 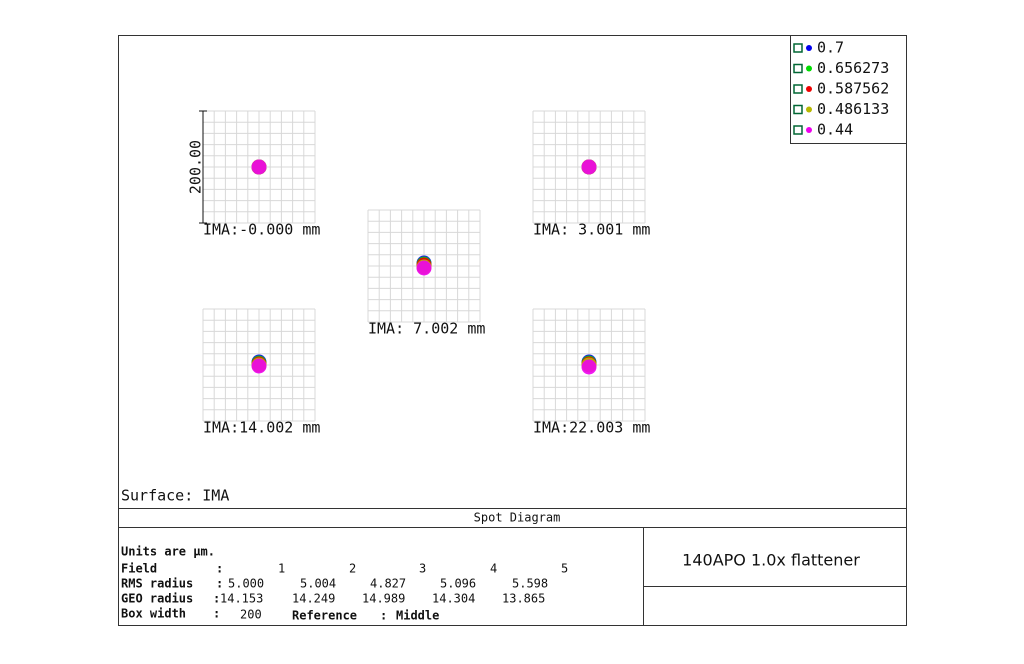 What do you see at coordinates (157, 584) in the screenshot?
I see `row-label: RMS radius` at bounding box center [157, 584].